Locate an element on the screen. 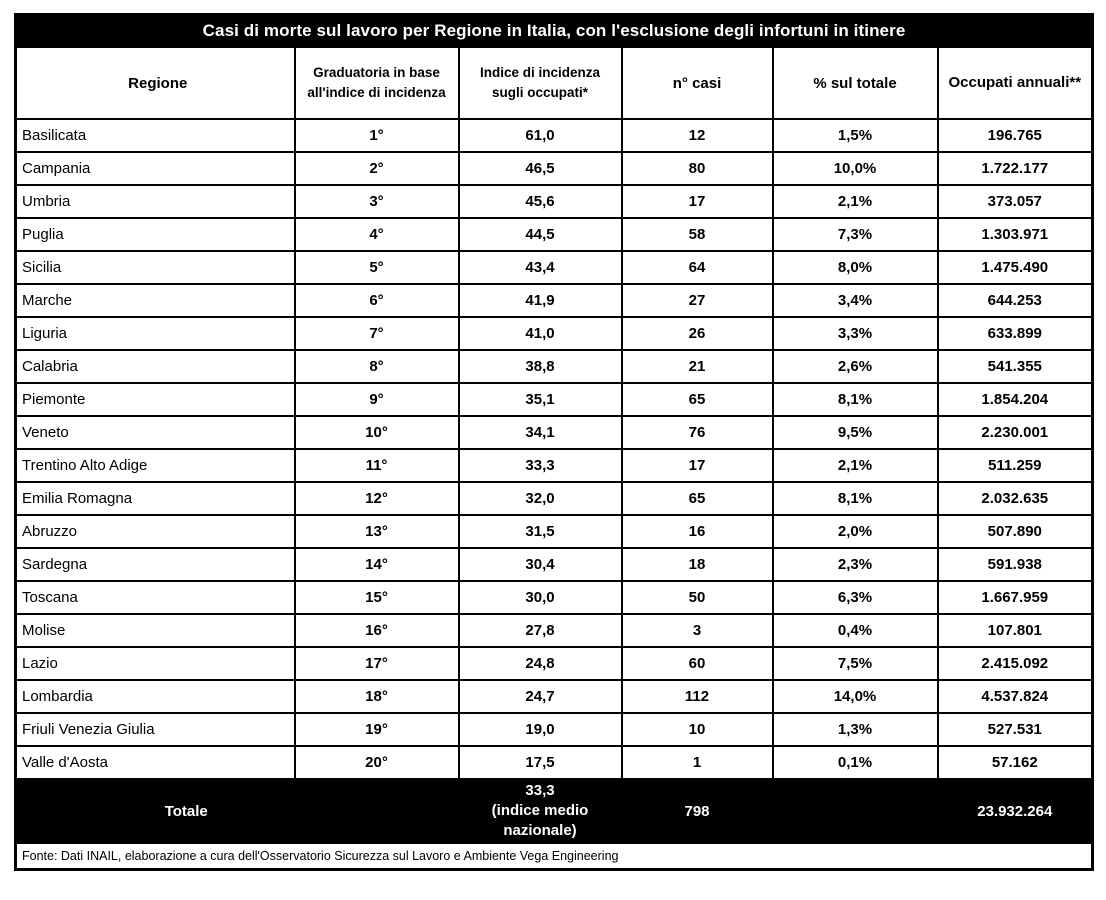 This screenshot has width=1106, height=900. cell-regione: Trentino Alto Adige is located at coordinates (155, 465).